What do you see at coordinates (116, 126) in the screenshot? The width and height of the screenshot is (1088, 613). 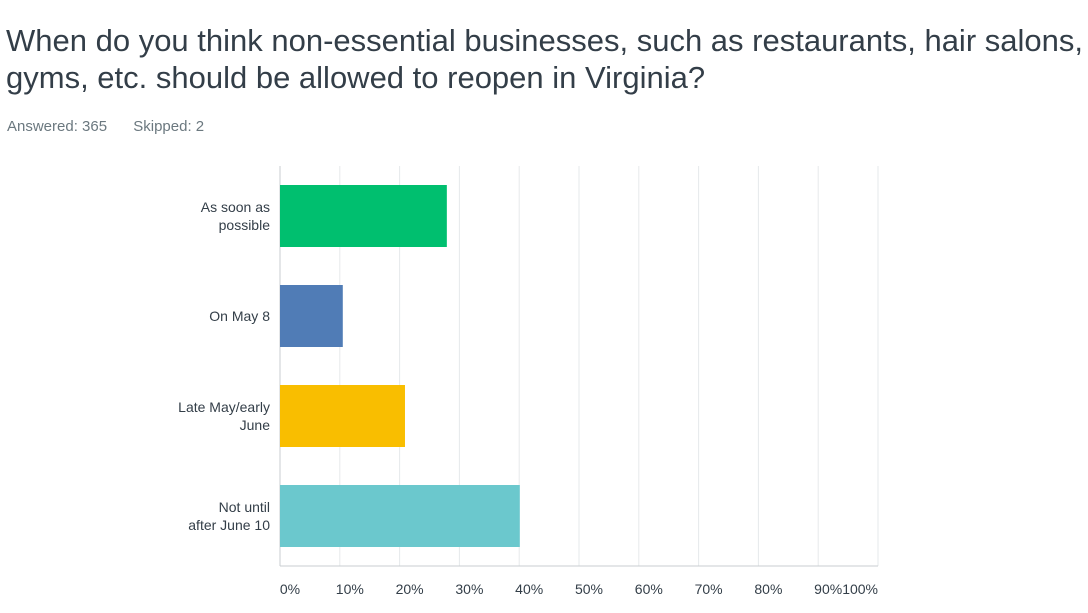 I see `response-stats: Answered: 365 Skipped: 2` at bounding box center [116, 126].